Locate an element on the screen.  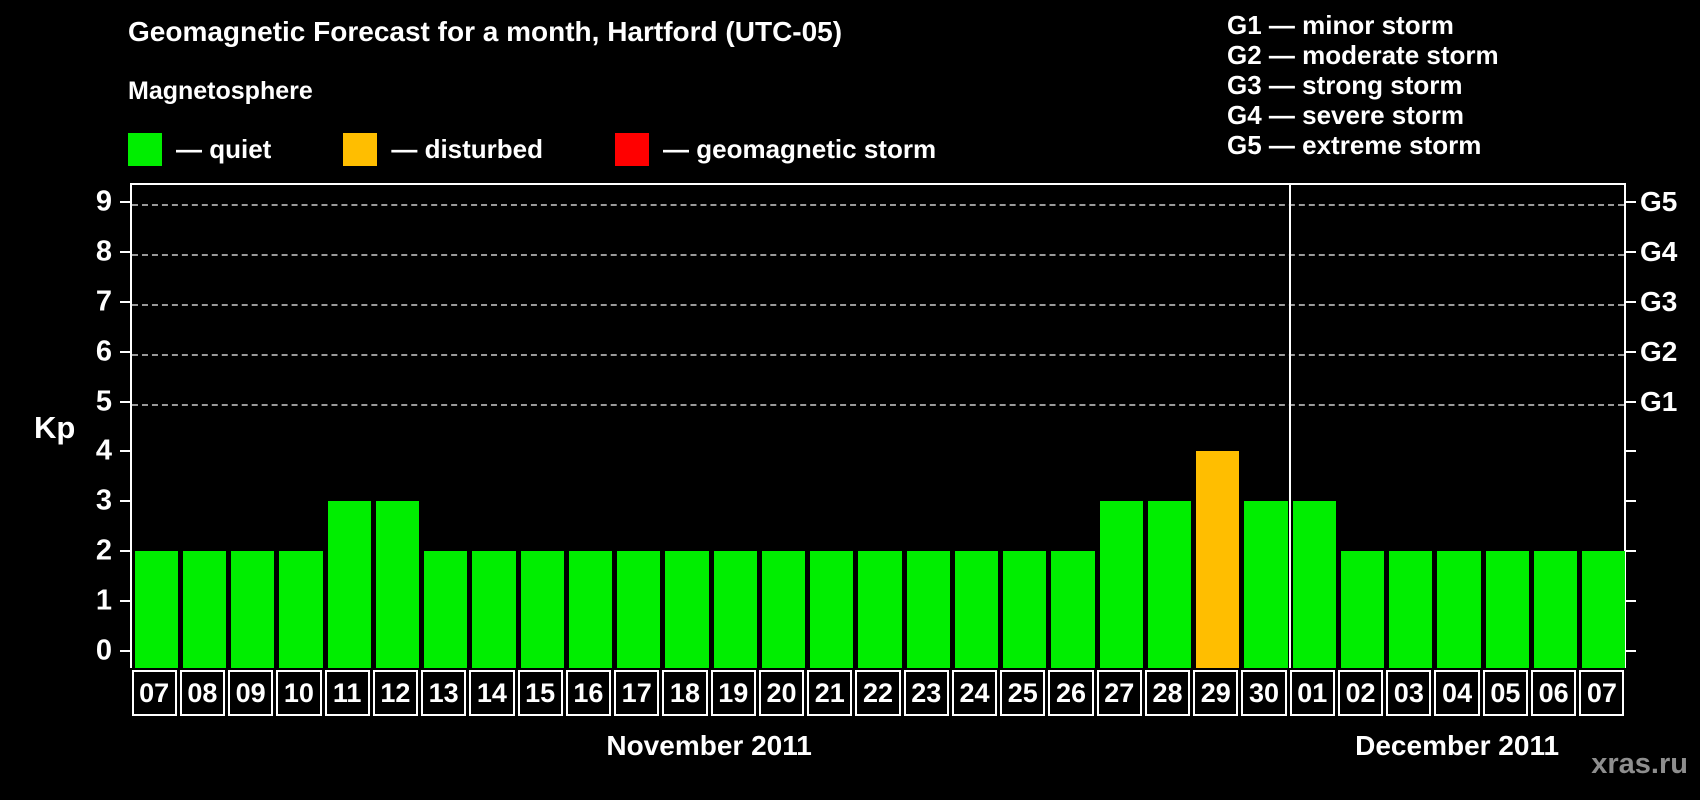
day-label-28: 28 is located at coordinates (1167, 693).